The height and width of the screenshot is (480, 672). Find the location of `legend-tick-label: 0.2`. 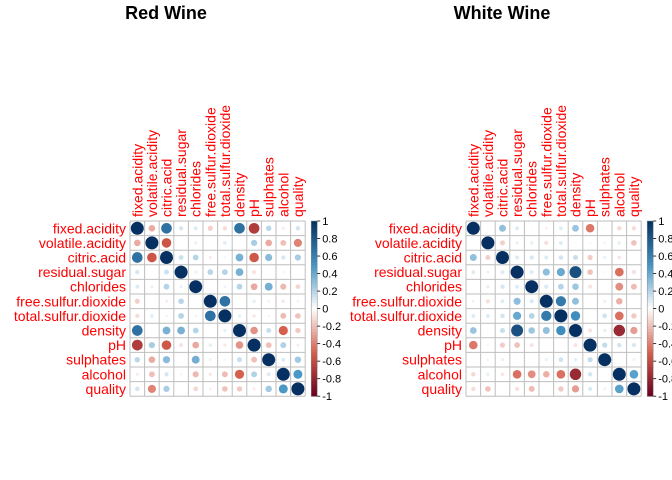

legend-tick-label: 0.2 is located at coordinates (665, 292).